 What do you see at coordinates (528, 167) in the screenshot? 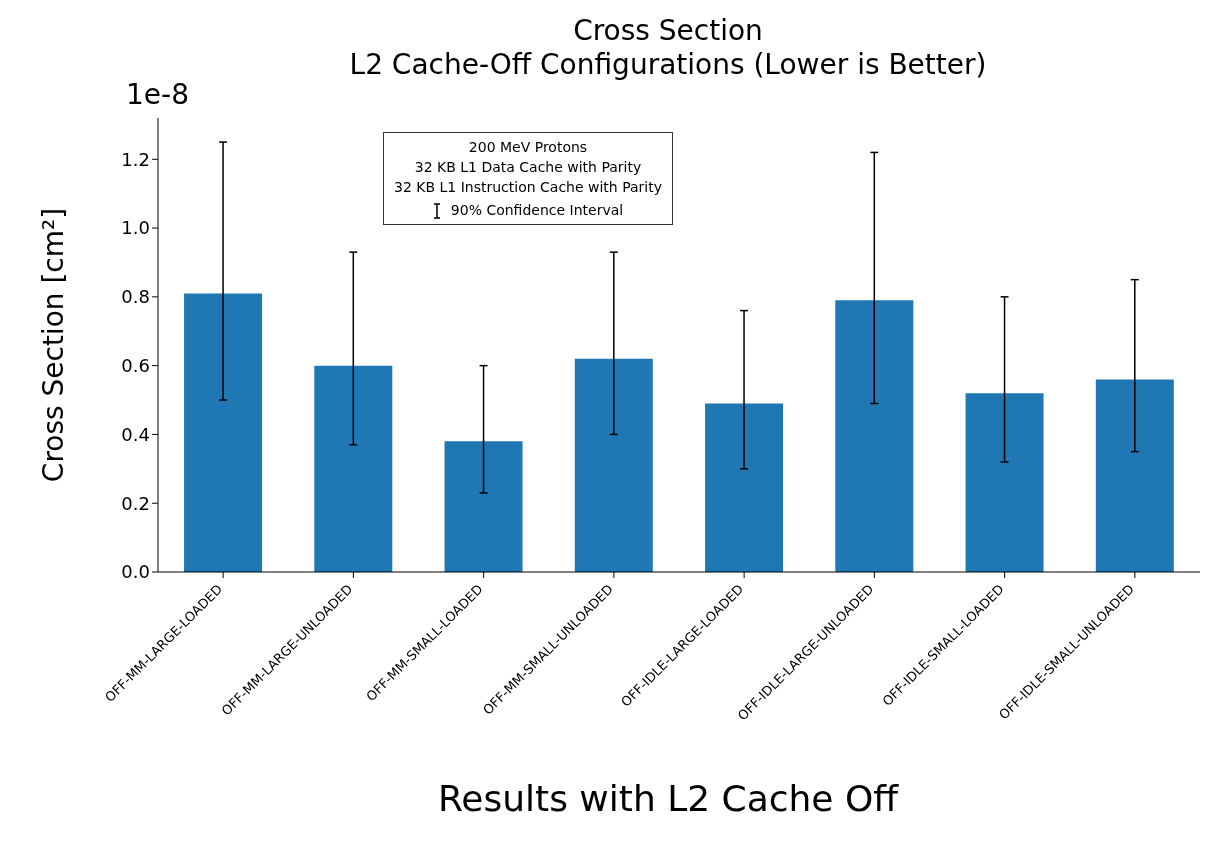
I see `annotation: 32 KB L1 Data Cache with Parity` at bounding box center [528, 167].